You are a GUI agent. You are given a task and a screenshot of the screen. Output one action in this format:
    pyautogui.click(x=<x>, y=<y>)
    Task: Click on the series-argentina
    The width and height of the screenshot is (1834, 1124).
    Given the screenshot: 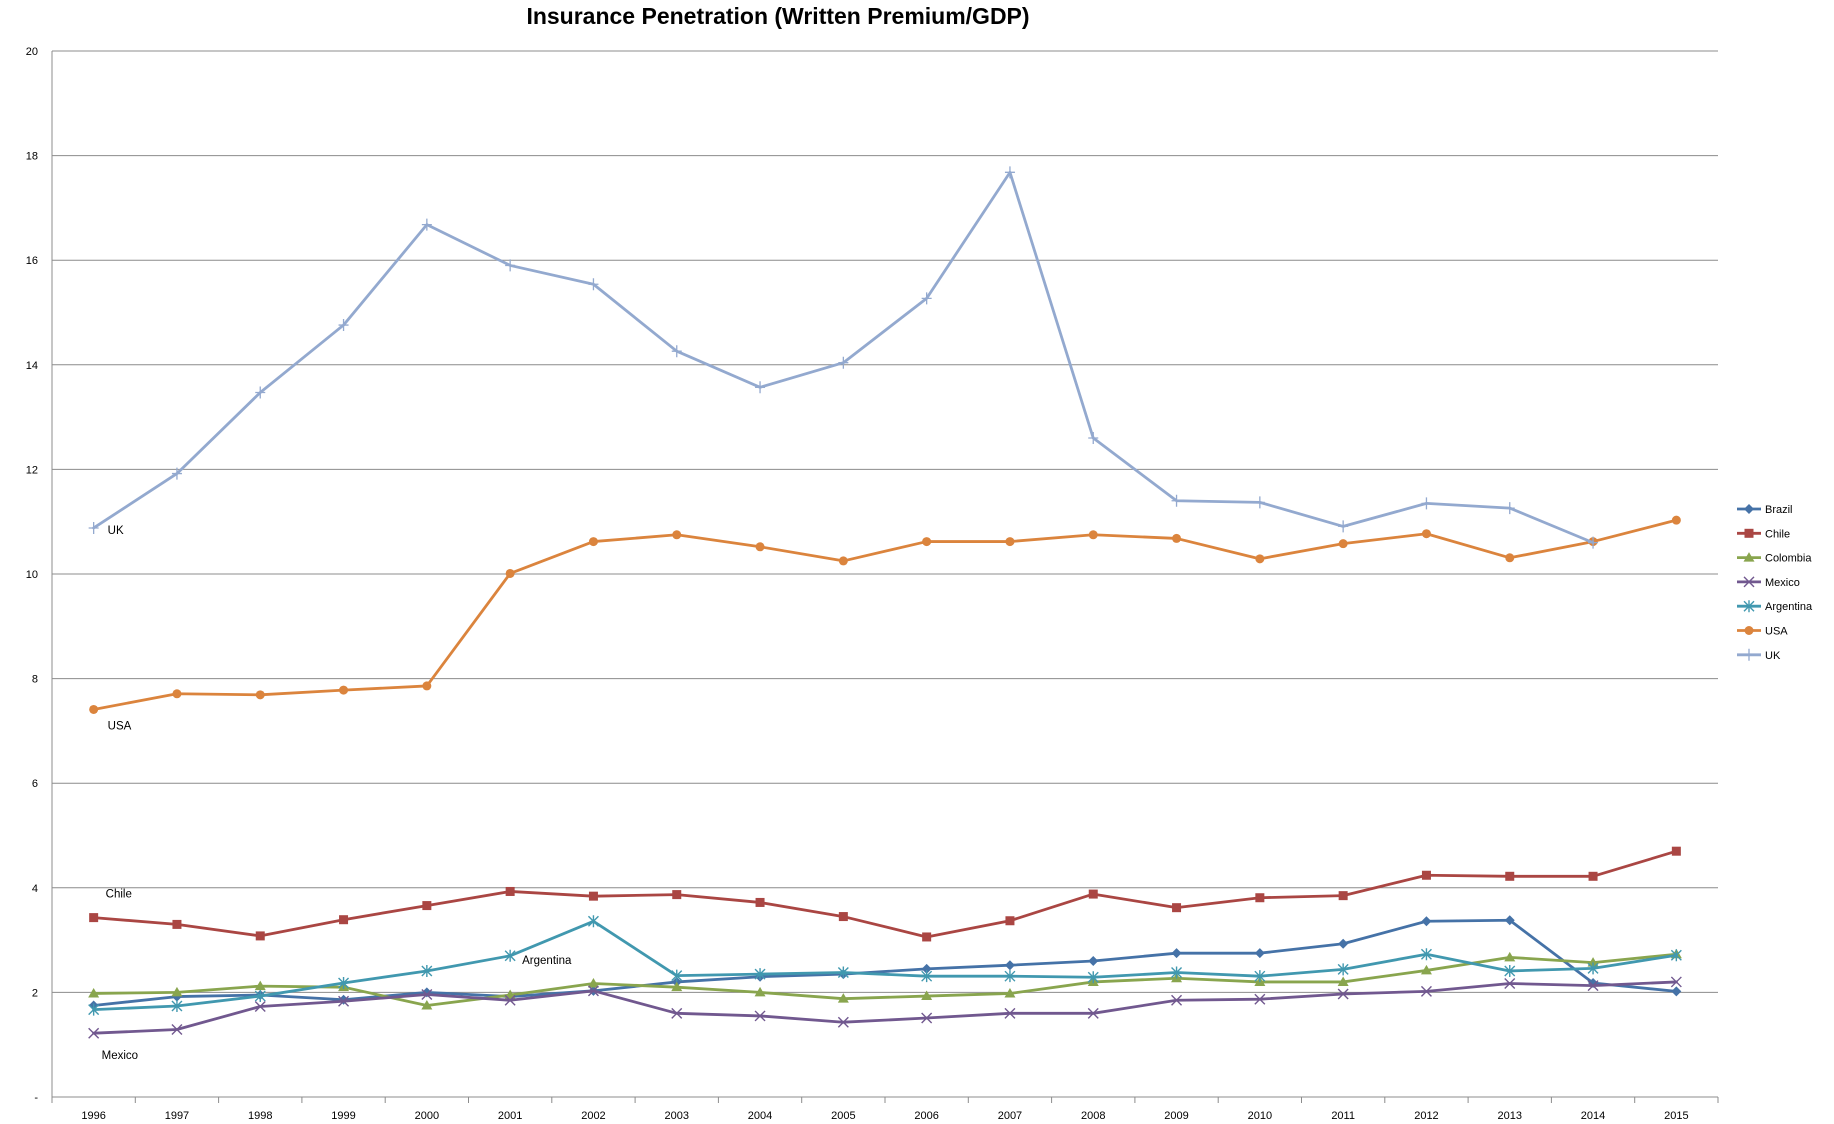 What is the action you would take?
    pyautogui.click(x=885, y=965)
    